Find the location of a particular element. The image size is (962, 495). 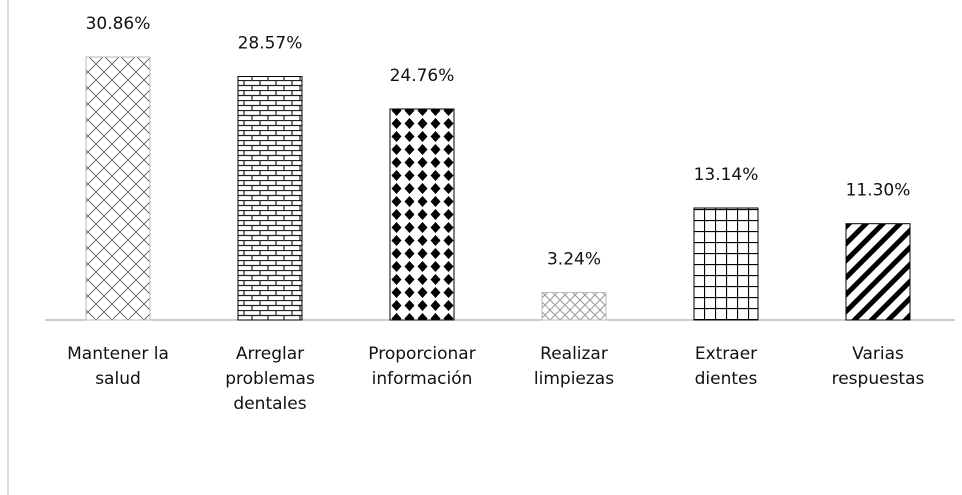

value-label: 3.24% is located at coordinates (574, 259).